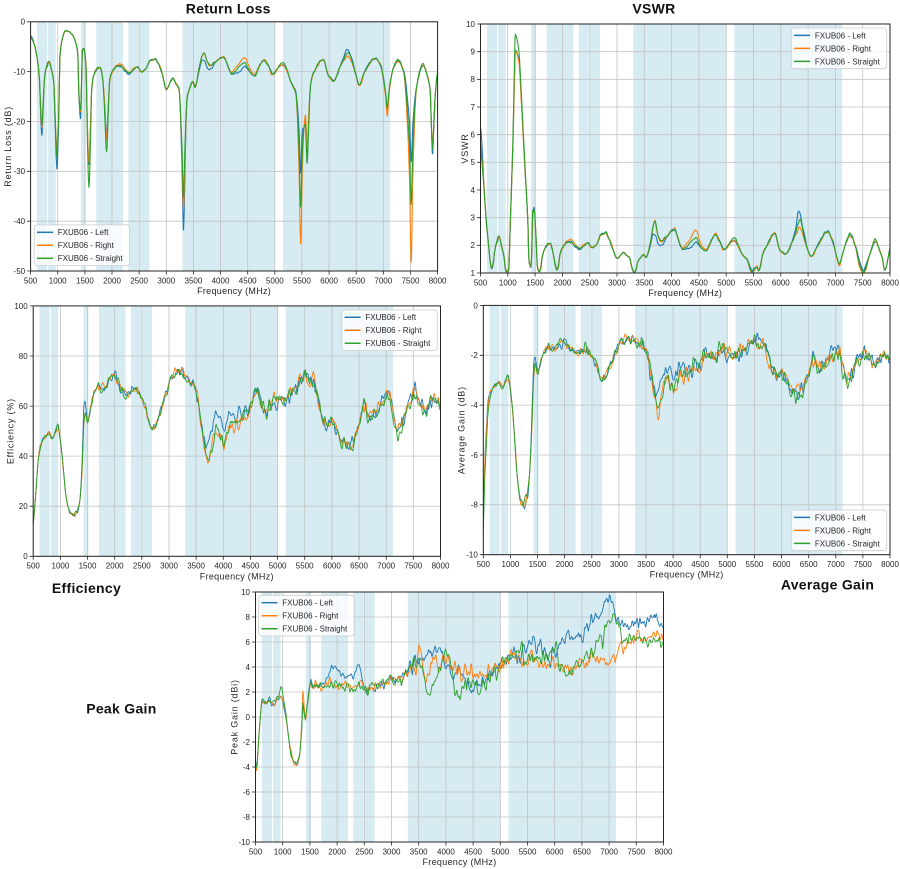 This screenshot has height=869, width=900. What do you see at coordinates (86, 588) in the screenshot?
I see `svg-text: Efficiency` at bounding box center [86, 588].